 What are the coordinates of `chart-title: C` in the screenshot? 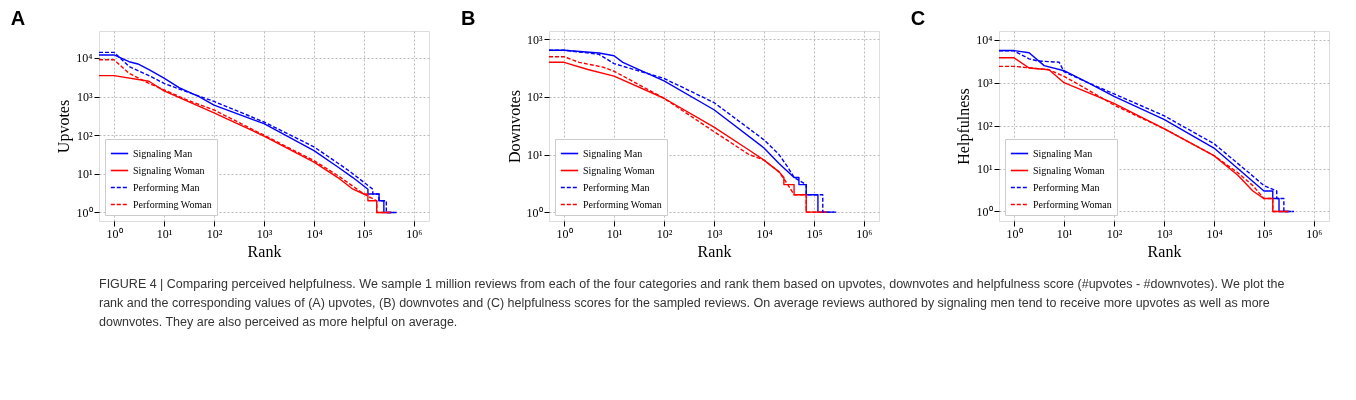 It's located at (918, 18).